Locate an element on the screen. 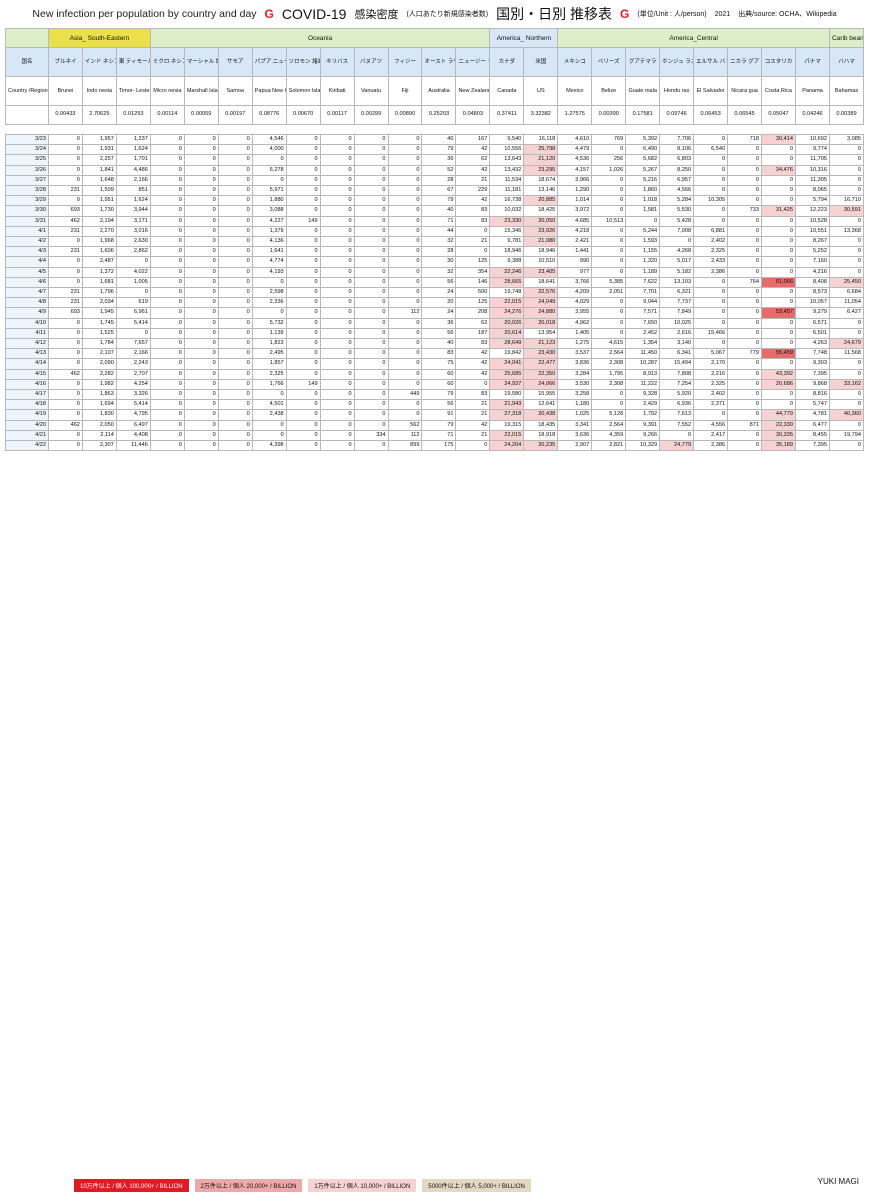 Image resolution: width=869 pixels, height=1200 pixels. value-cell: 1,354 is located at coordinates (643, 344).